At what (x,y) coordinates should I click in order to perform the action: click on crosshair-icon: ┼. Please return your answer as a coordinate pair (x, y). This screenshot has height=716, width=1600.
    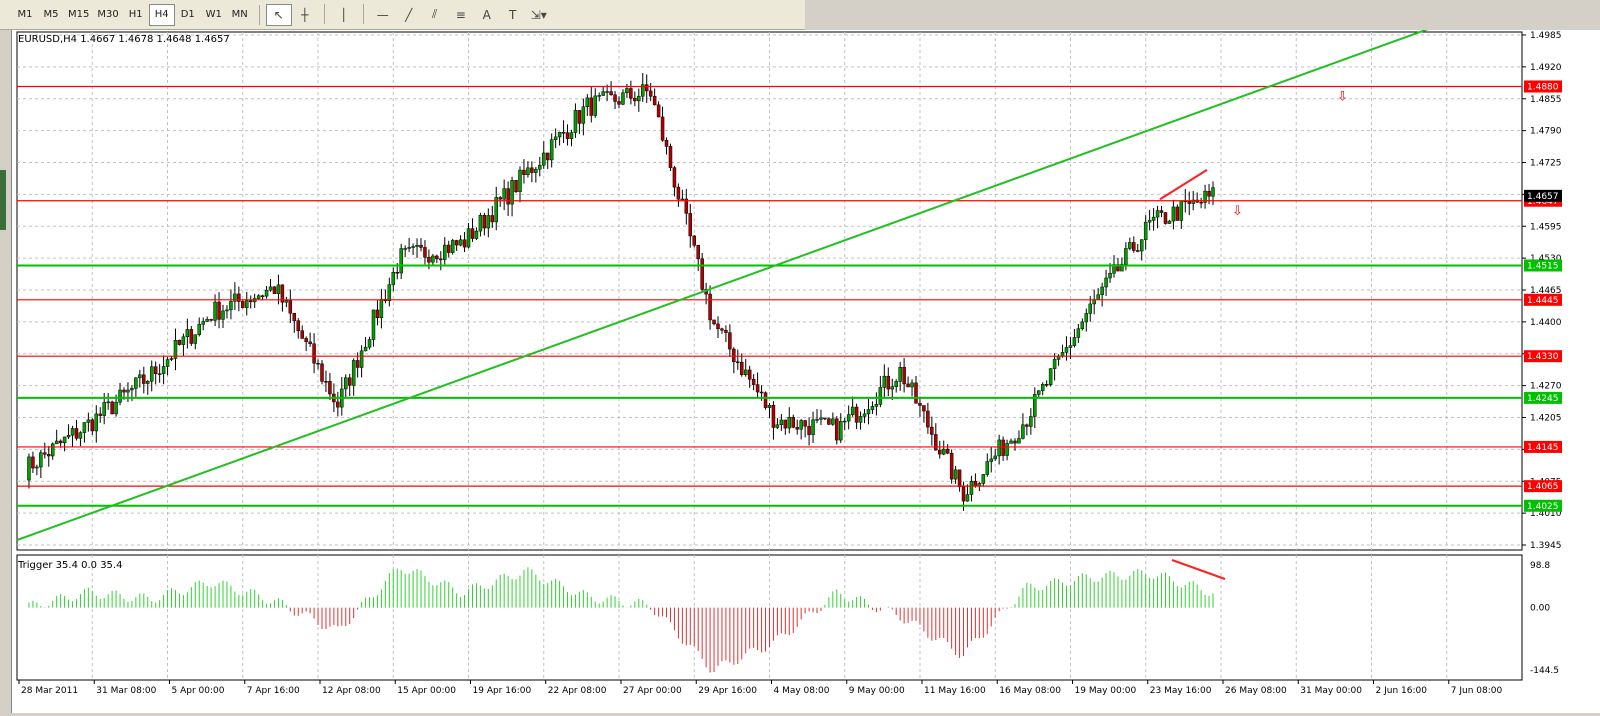
    Looking at the image, I should click on (305, 14).